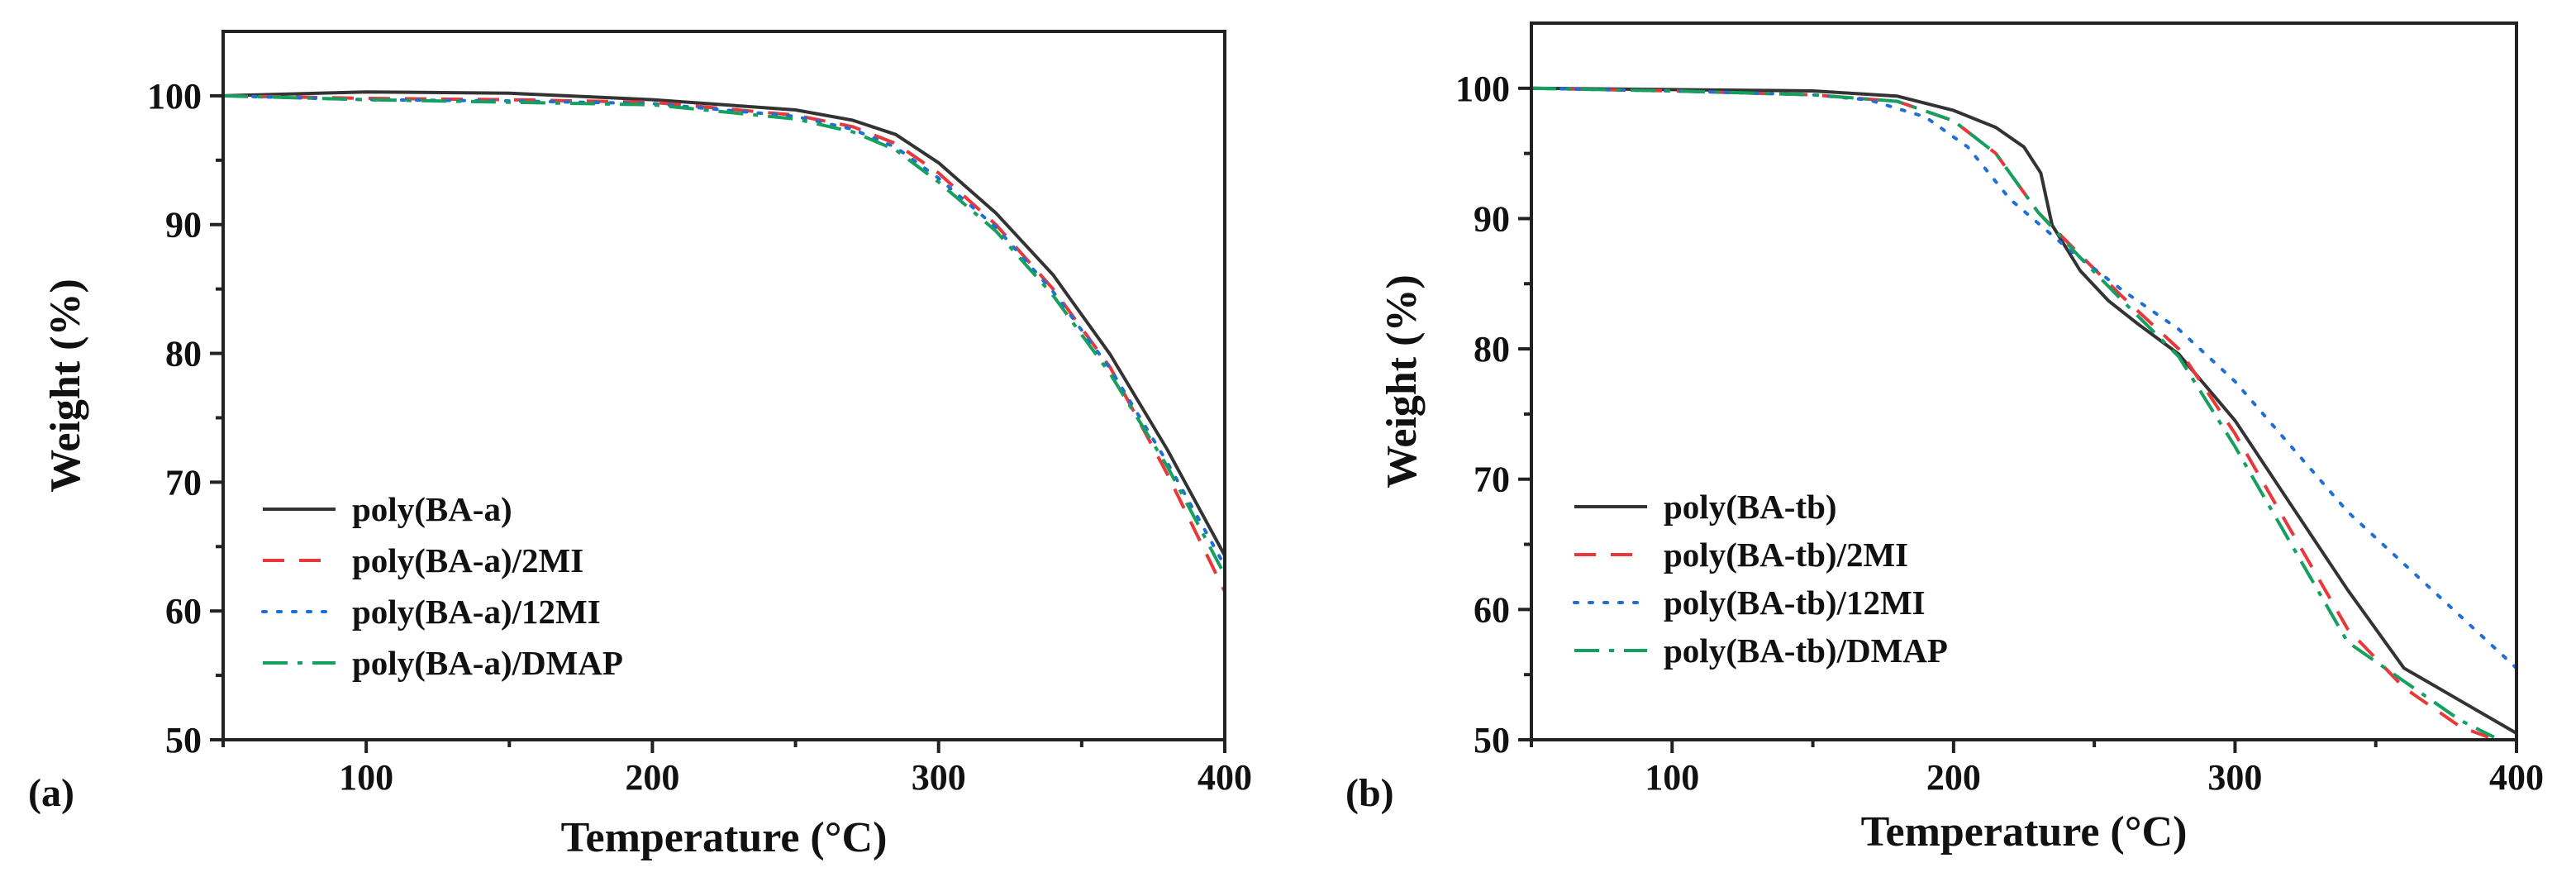 This screenshot has width=2576, height=896. Describe the element at coordinates (66, 386) in the screenshot. I see `y-axis-title-a: Weight (%)` at that location.